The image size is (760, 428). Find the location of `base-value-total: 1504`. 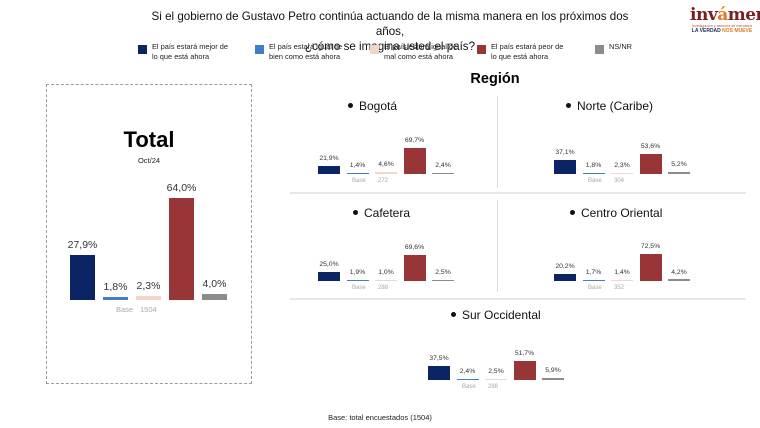

base-value-total: 1504 is located at coordinates (148, 309).